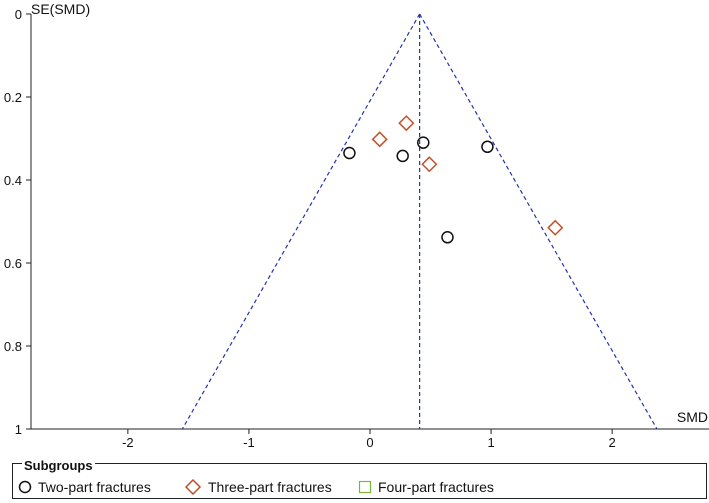 The image size is (709, 503). I want to click on circle-marker-icon, so click(25, 487).